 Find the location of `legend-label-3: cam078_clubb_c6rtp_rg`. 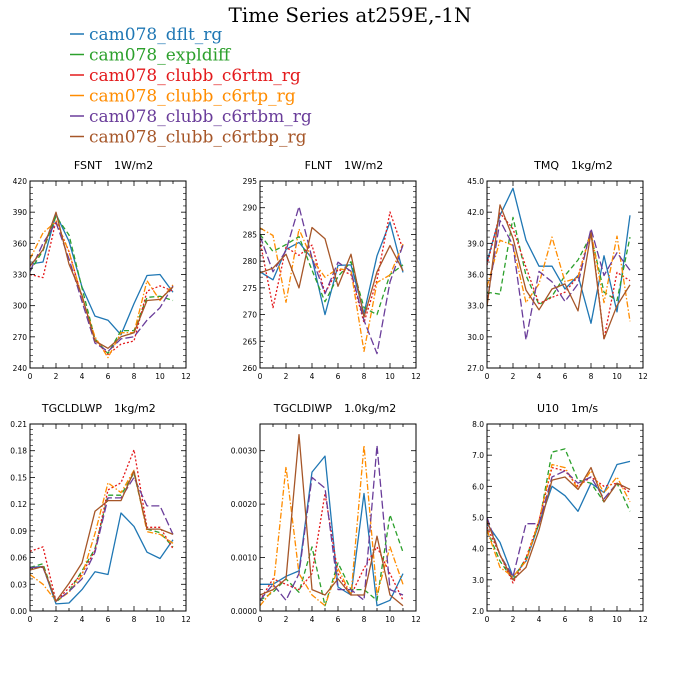

legend-label-3: cam078_clubb_c6rtp_rg is located at coordinates (192, 97).